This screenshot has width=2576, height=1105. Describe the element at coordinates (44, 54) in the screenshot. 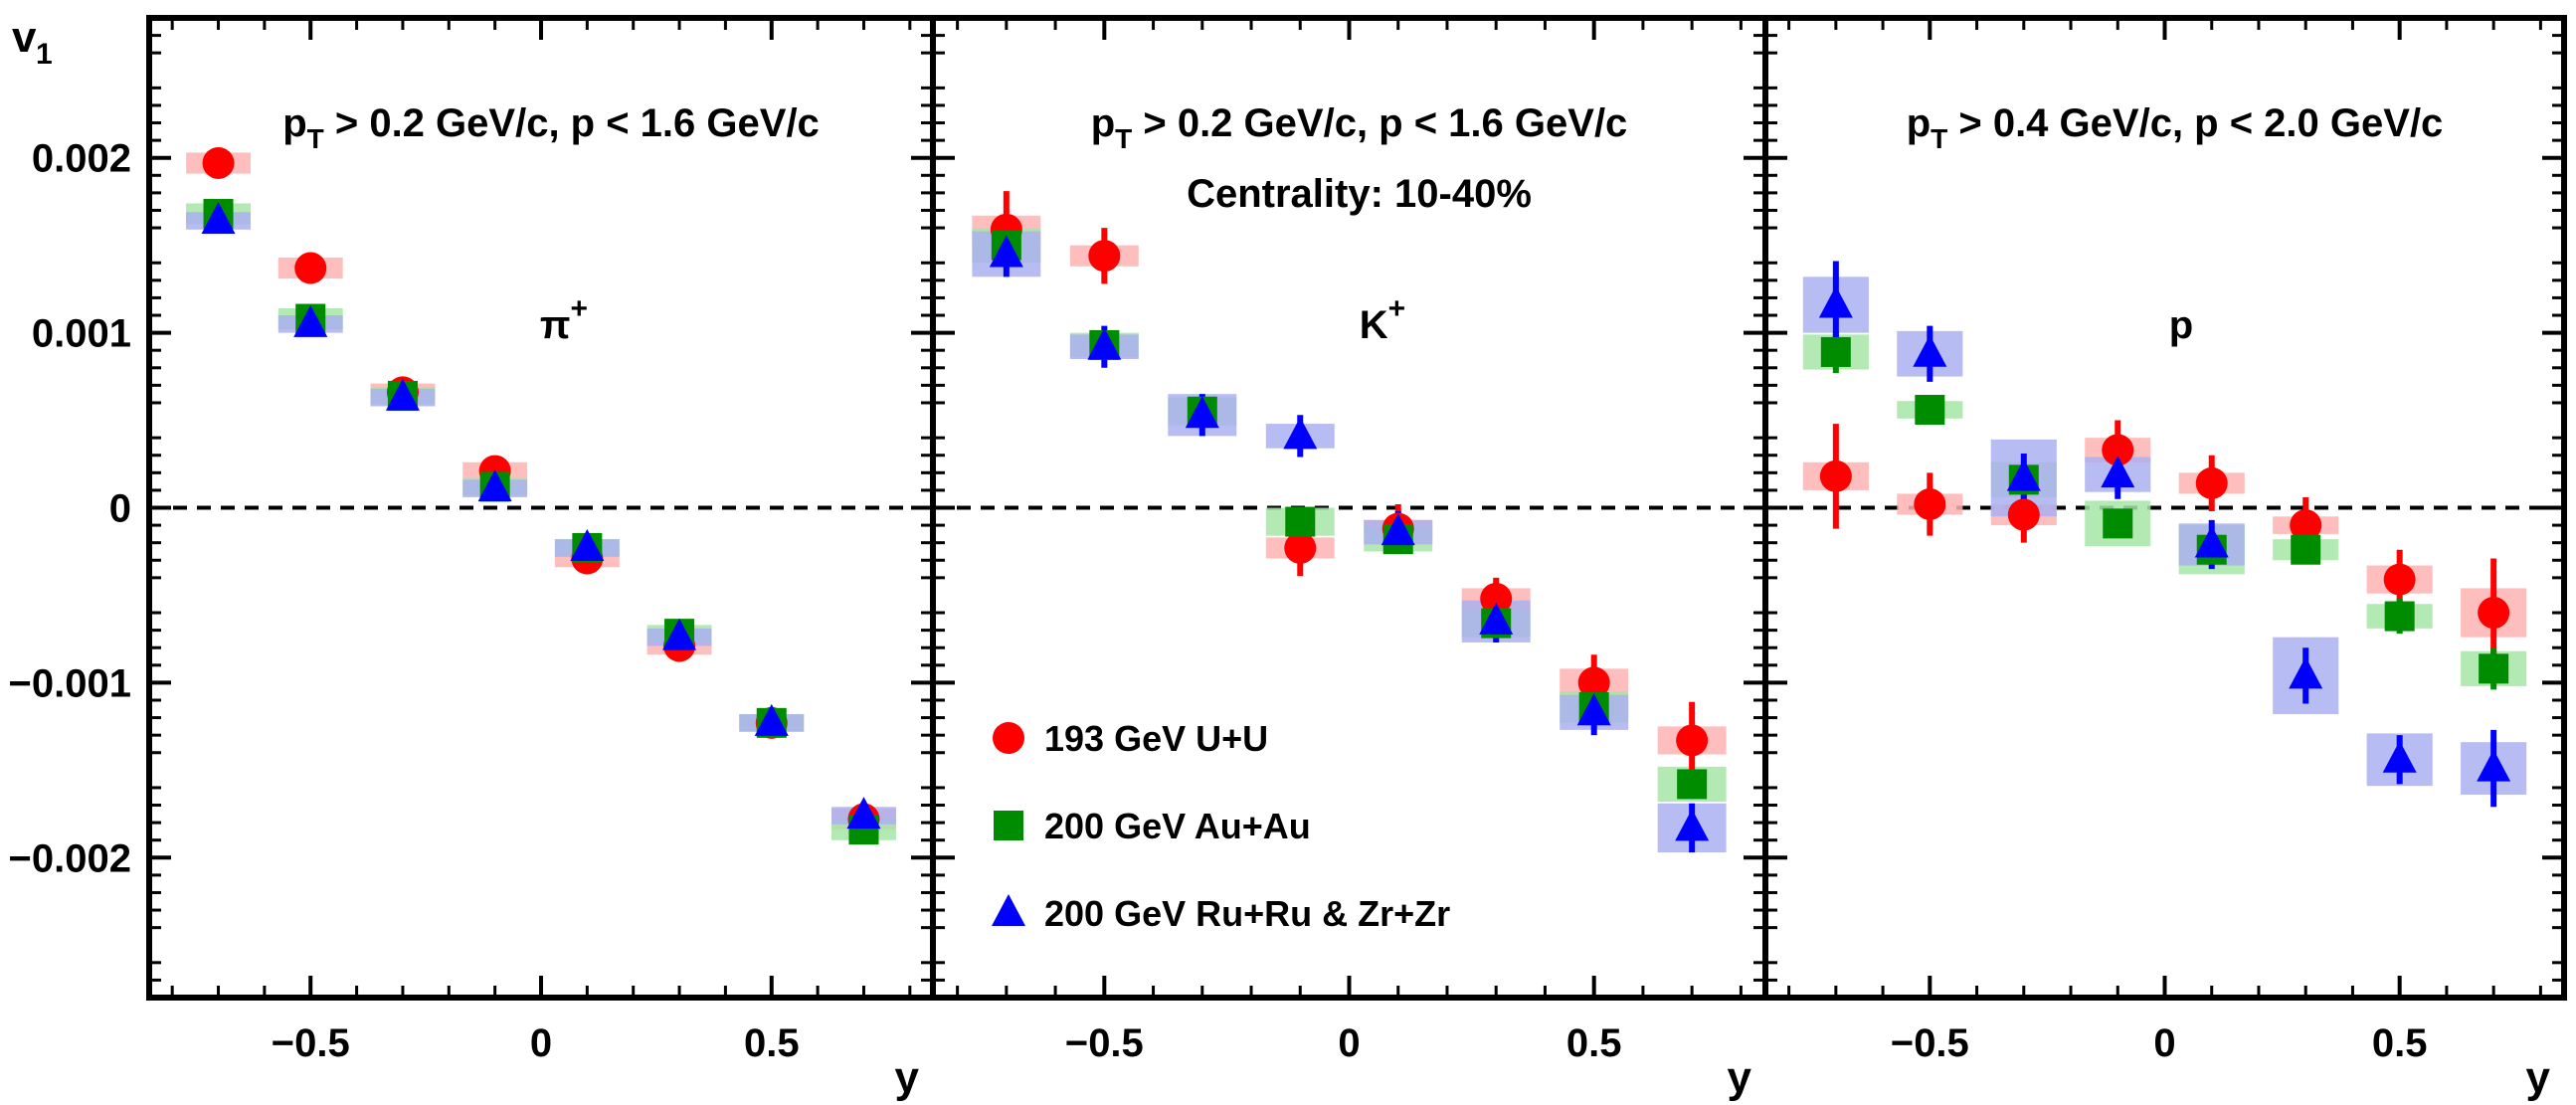

I see `y-axis-label-subscript: 1` at that location.